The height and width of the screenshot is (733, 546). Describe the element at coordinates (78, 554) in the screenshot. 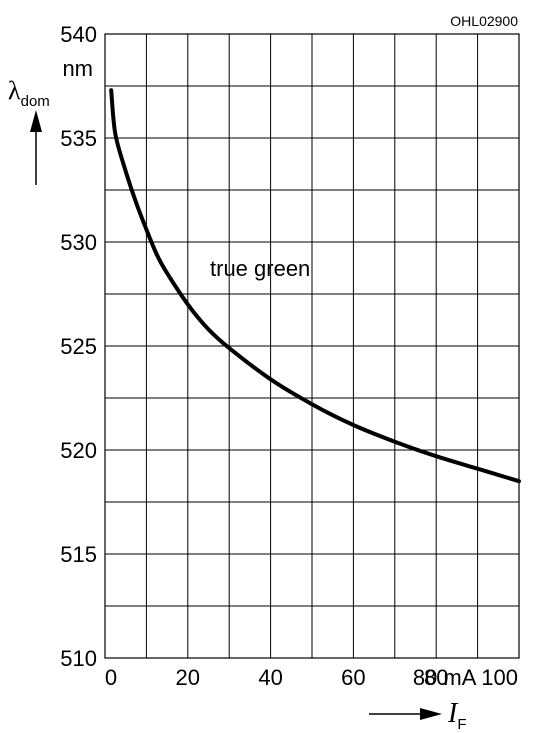

I see `y-tick-label: 515` at that location.